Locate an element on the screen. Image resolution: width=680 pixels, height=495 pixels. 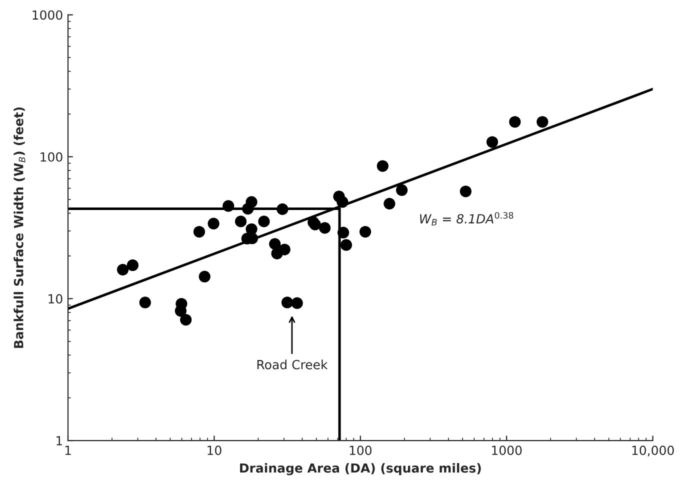
x-tick-label: 1000 is located at coordinates (507, 451).